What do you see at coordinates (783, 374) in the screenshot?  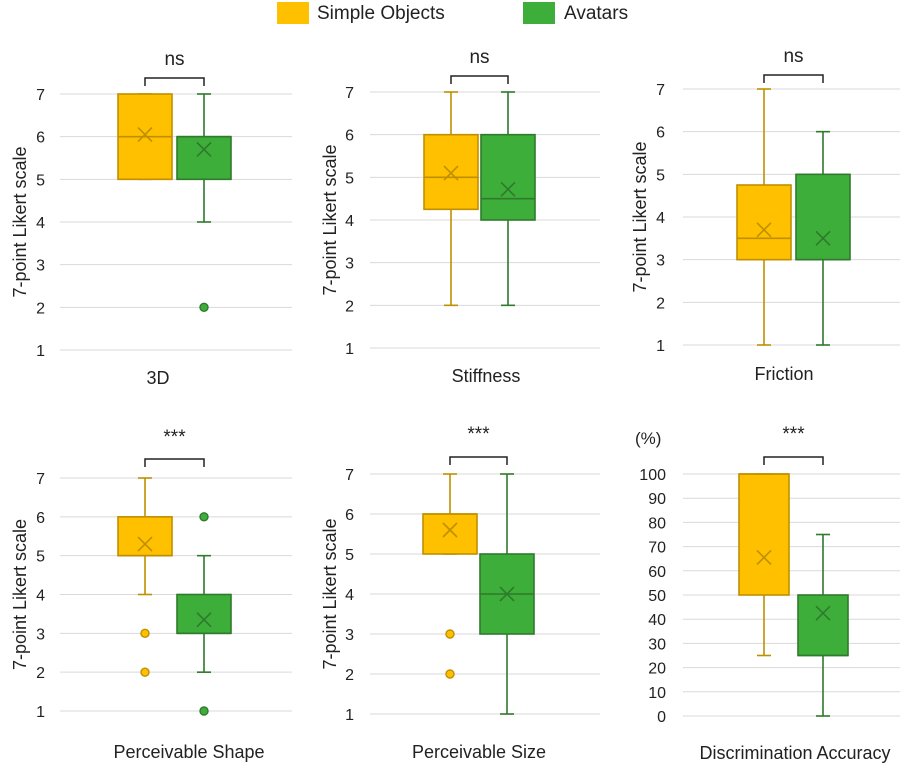 I see `panel-title: Friction` at bounding box center [783, 374].